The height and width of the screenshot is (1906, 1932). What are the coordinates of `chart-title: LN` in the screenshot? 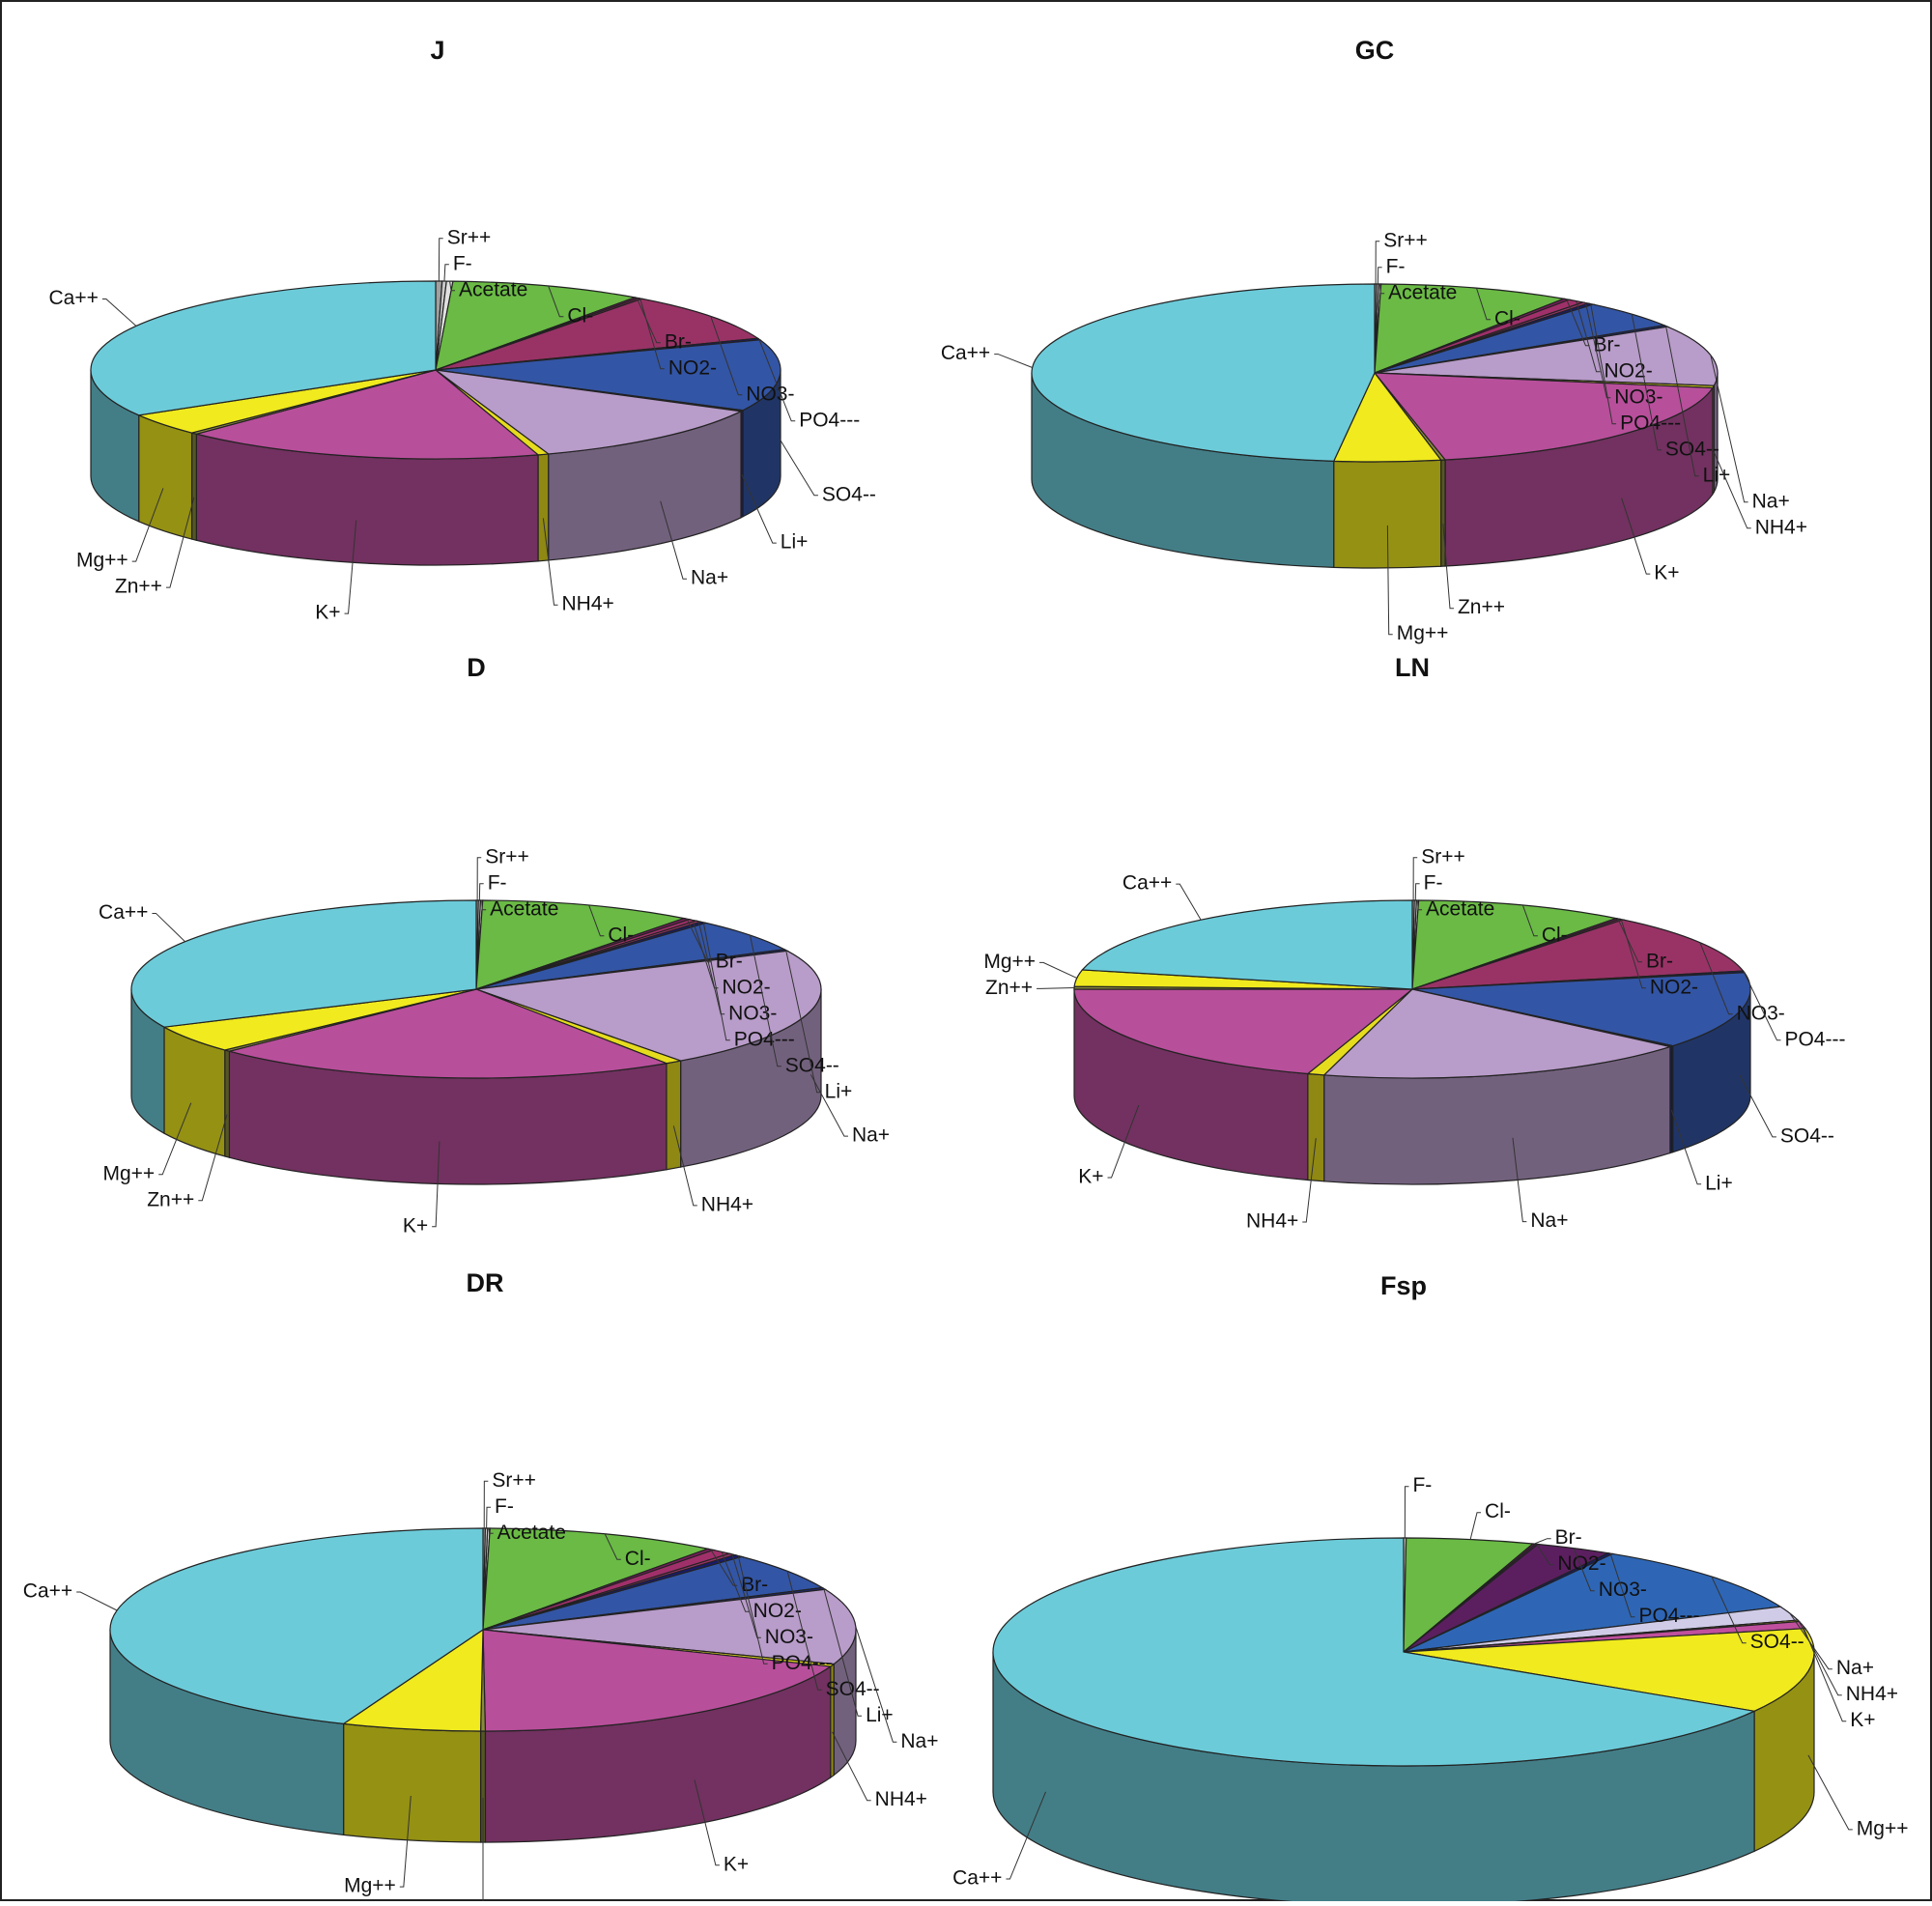 It's located at (1412, 667).